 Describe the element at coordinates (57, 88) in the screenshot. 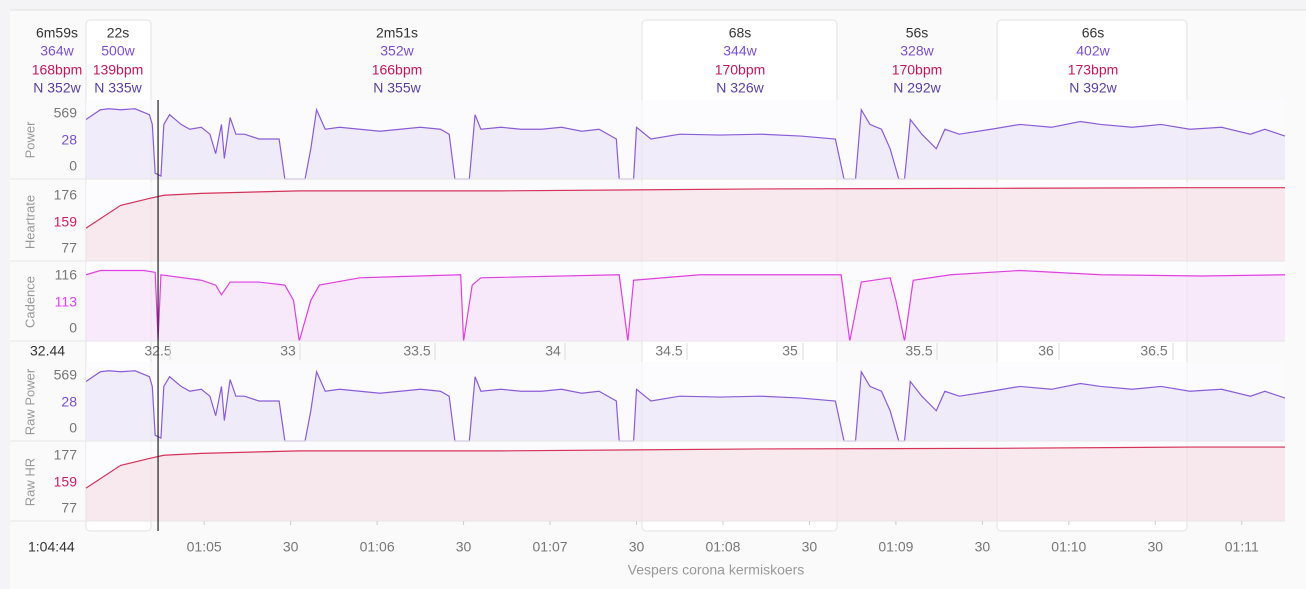

I see `interval-normalized: N 352w` at that location.